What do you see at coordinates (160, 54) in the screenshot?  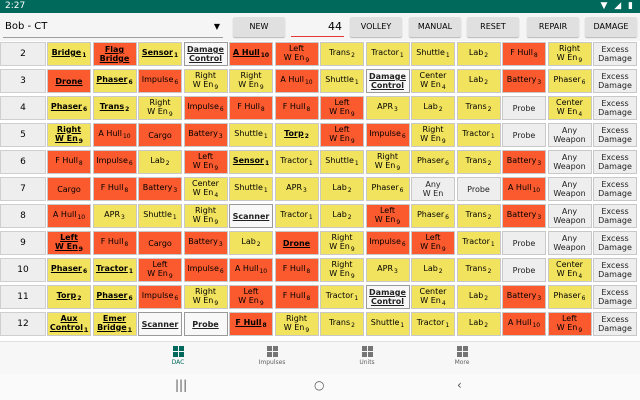 I see `damage-cell: Sensor1` at bounding box center [160, 54].